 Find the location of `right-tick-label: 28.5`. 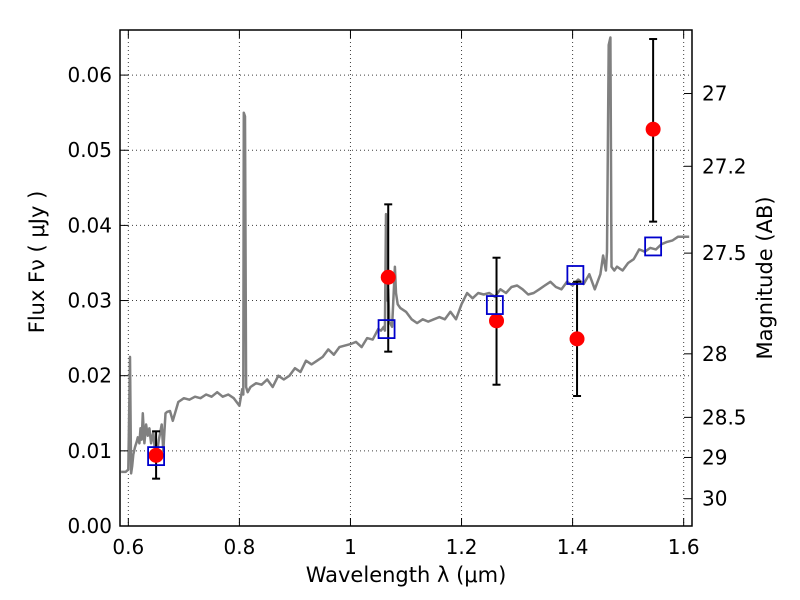

right-tick-label: 28.5 is located at coordinates (724, 417).